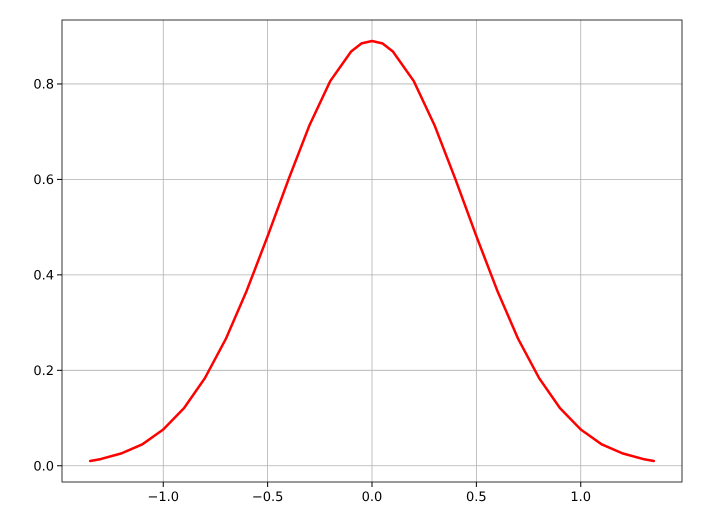 This screenshot has width=703, height=524. What do you see at coordinates (43, 85) in the screenshot?
I see `y-tick-label: 0.8` at bounding box center [43, 85].